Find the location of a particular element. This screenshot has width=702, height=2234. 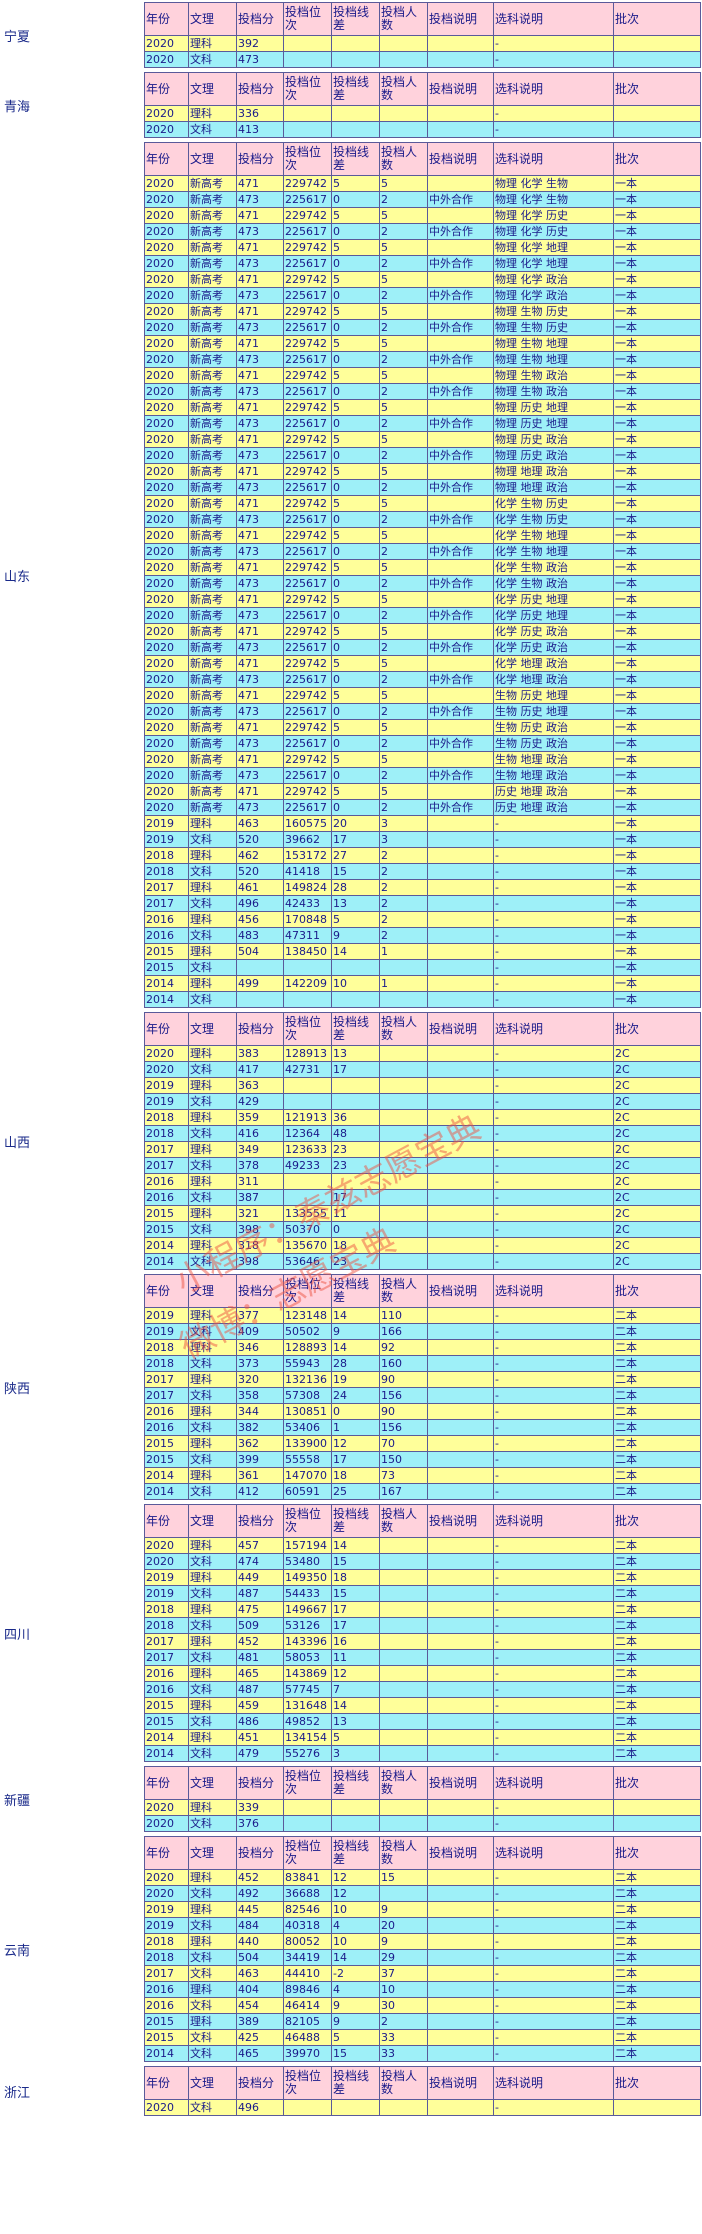

table-row: 2020 新高考 471 229742 5 5 历史 地理 政治 一本 is located at coordinates (422, 791).